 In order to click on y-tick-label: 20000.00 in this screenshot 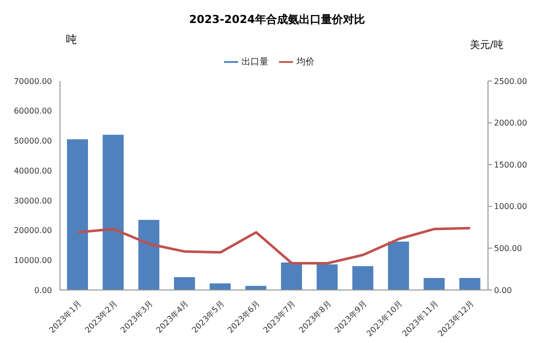, I will do `click(33, 231)`.